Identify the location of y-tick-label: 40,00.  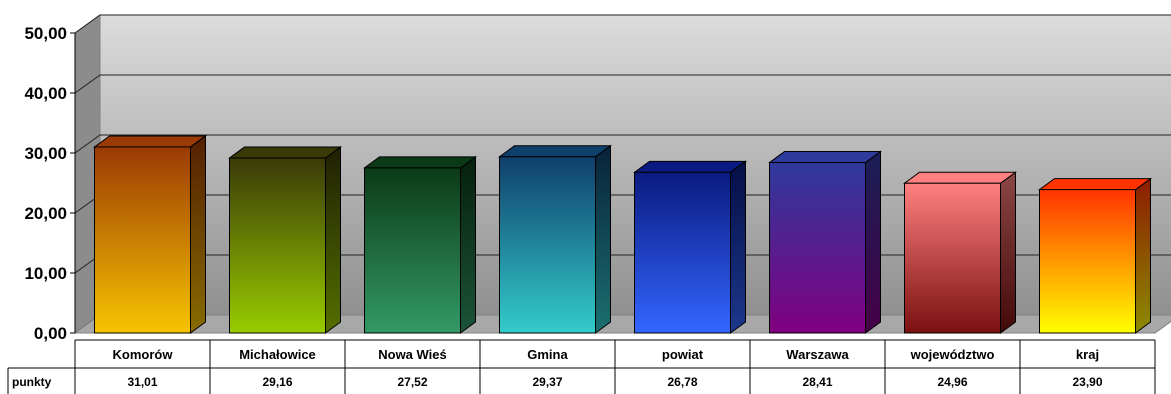
(45, 93).